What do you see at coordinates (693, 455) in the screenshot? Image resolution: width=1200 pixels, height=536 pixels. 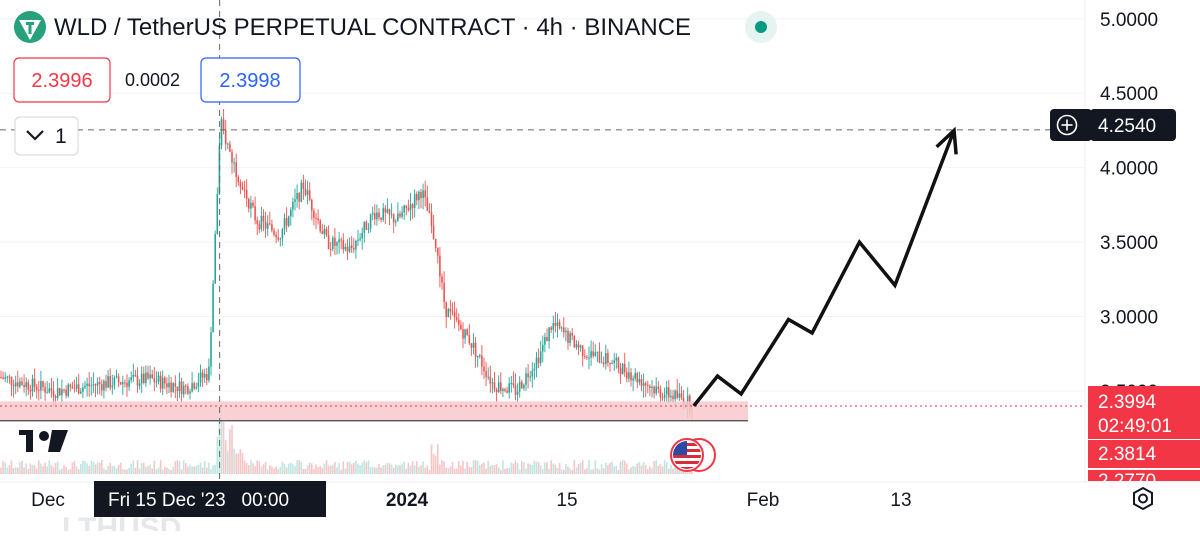 I see `us-flag-events-icon` at bounding box center [693, 455].